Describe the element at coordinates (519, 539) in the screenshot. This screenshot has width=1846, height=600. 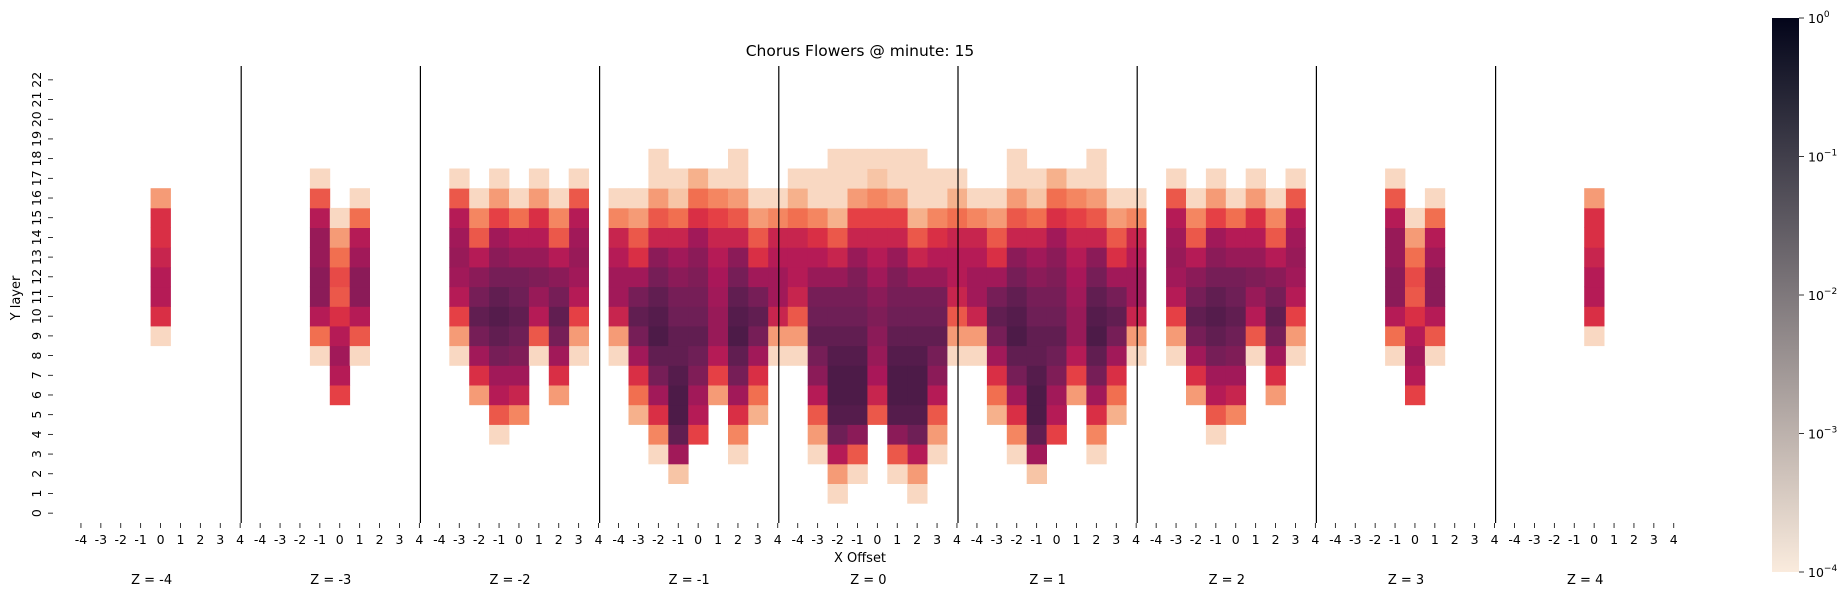
I see `x-tick-label: 0` at that location.